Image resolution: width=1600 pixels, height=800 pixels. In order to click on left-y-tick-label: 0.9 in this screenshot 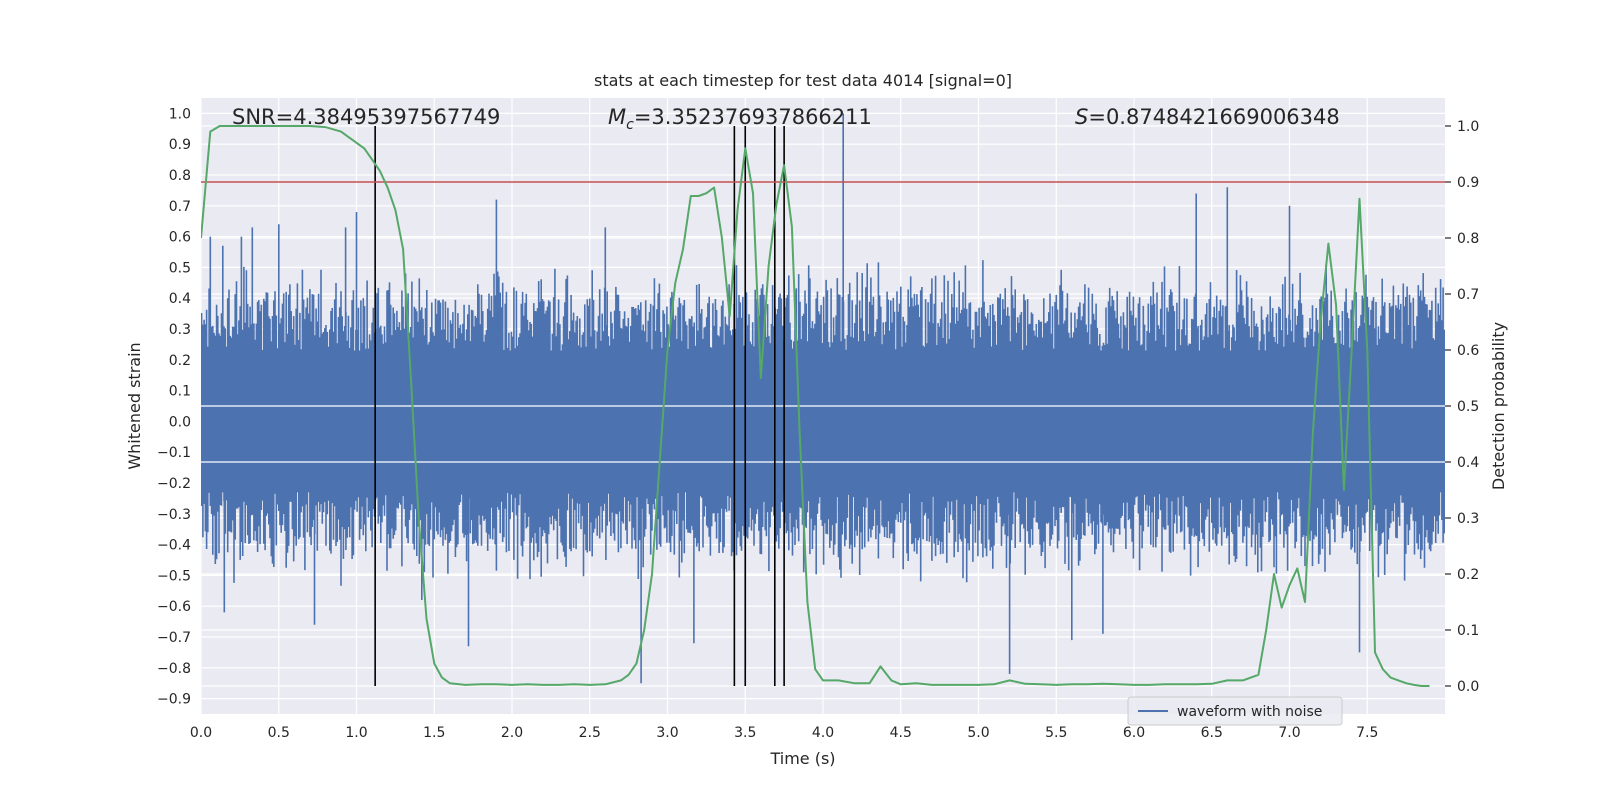, I will do `click(180, 145)`.